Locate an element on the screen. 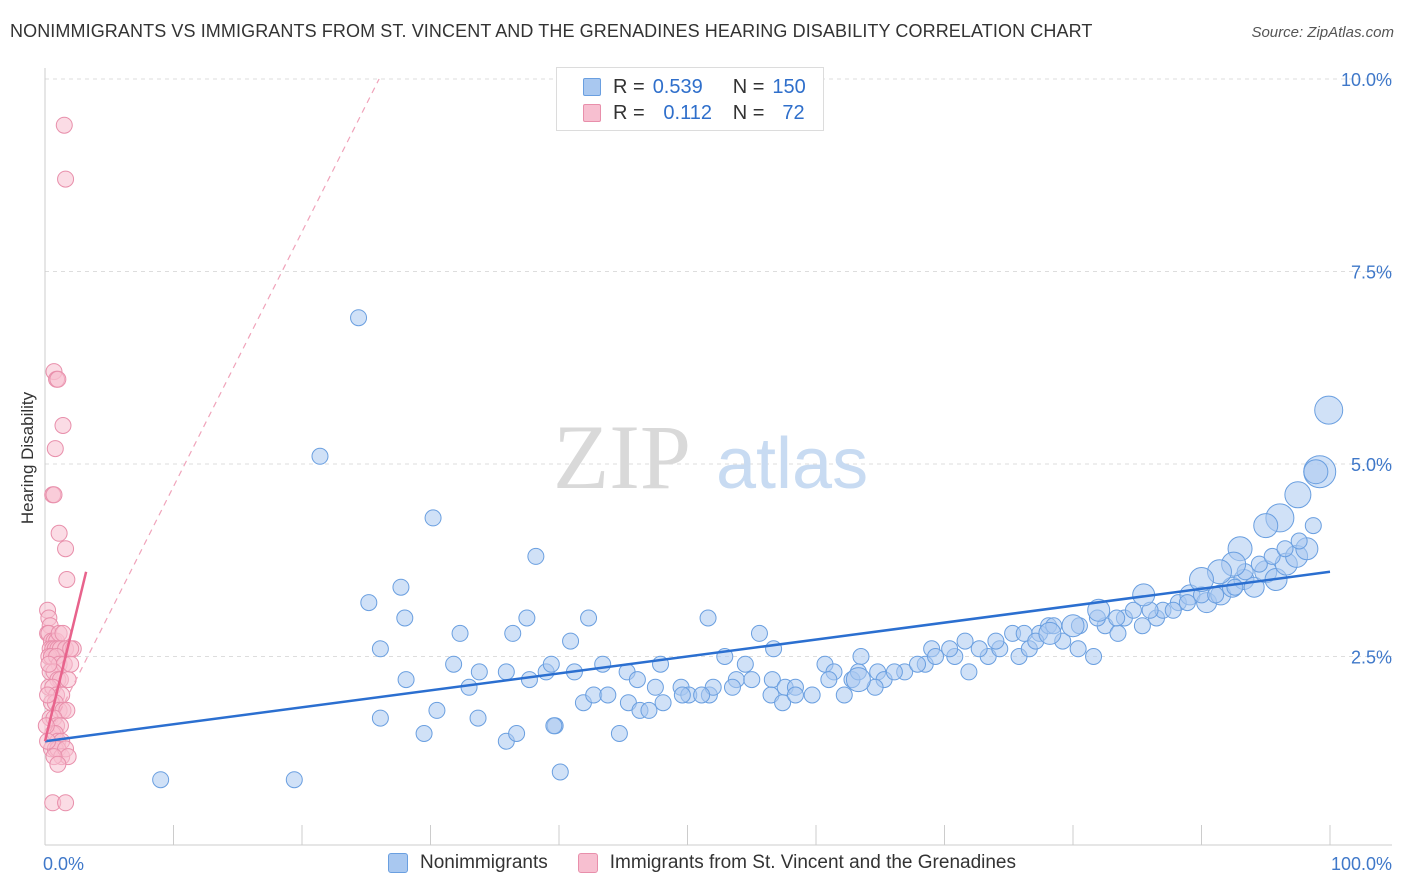 This screenshot has width=1406, height=892. watermark: ZIP atlas is located at coordinates (710, 457).